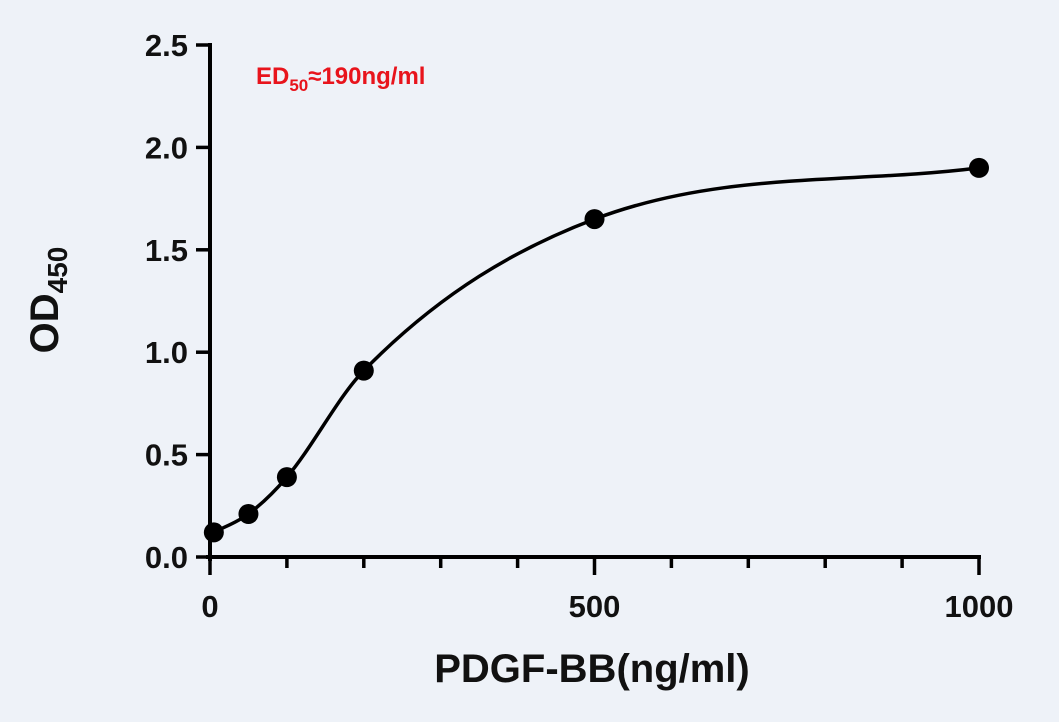  I want to click on y-tick-label: 0.0, so click(166, 557).